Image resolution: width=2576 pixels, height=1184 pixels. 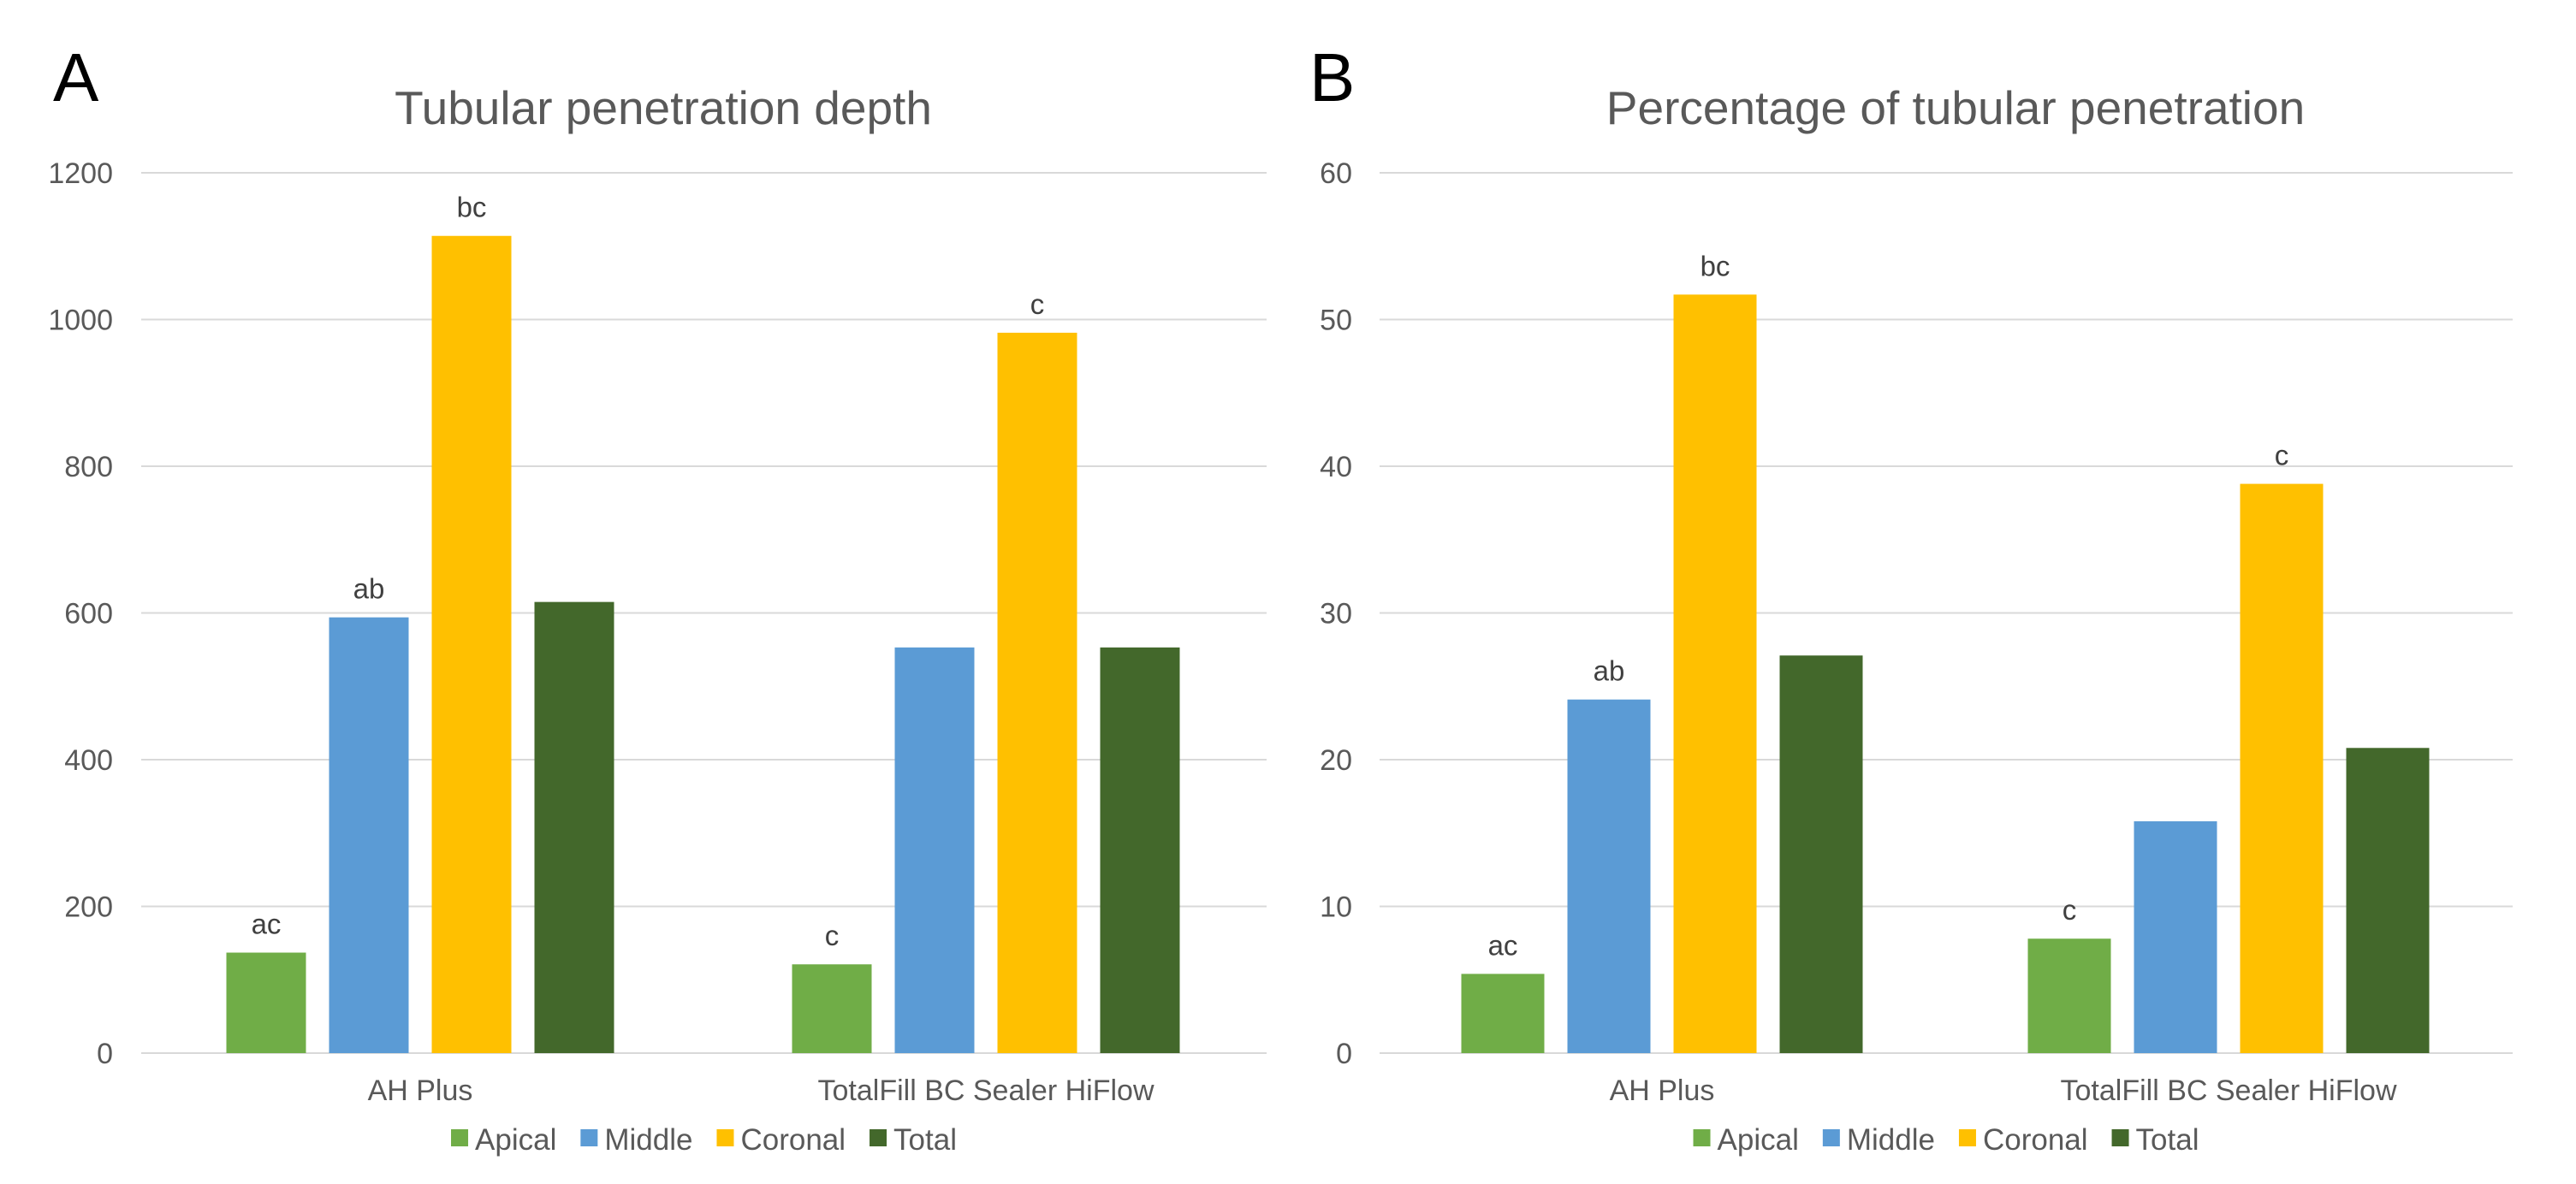 I want to click on legend-b: Apical Middle Coronal Total, so click(x=1946, y=1140).